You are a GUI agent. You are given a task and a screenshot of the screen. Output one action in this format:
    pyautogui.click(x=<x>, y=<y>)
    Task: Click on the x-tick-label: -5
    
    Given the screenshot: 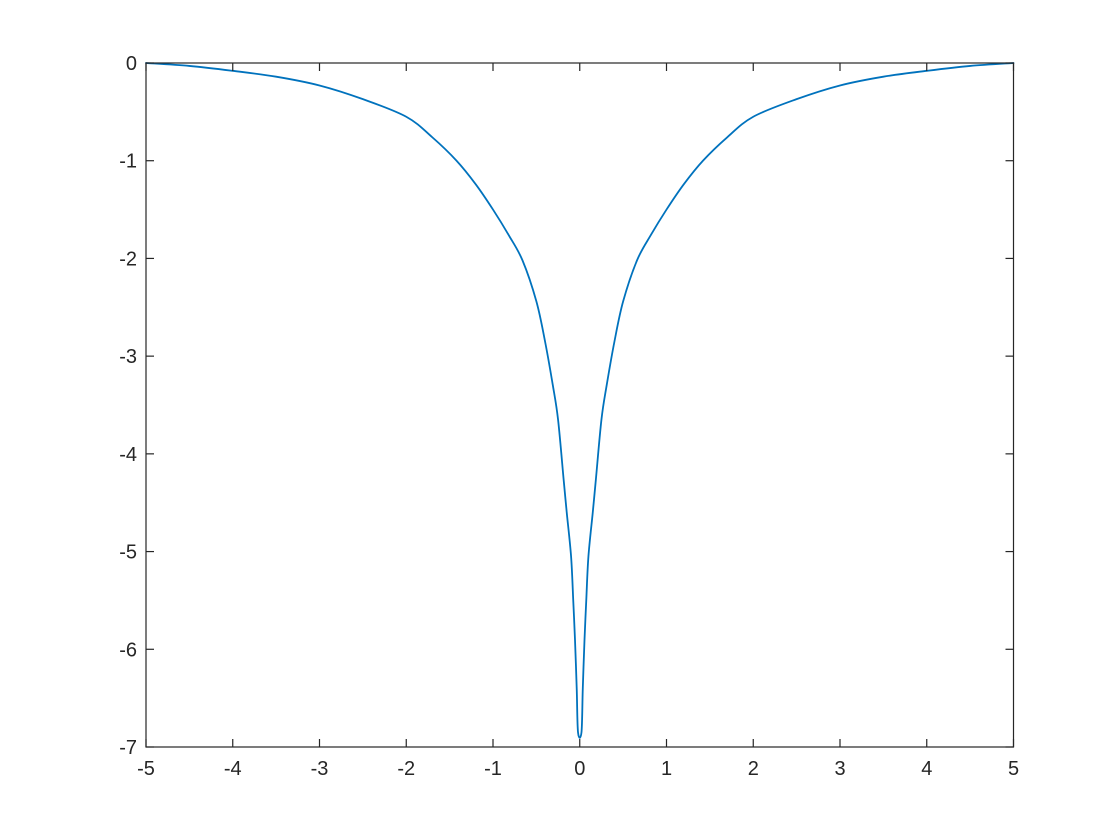 What is the action you would take?
    pyautogui.click(x=146, y=769)
    